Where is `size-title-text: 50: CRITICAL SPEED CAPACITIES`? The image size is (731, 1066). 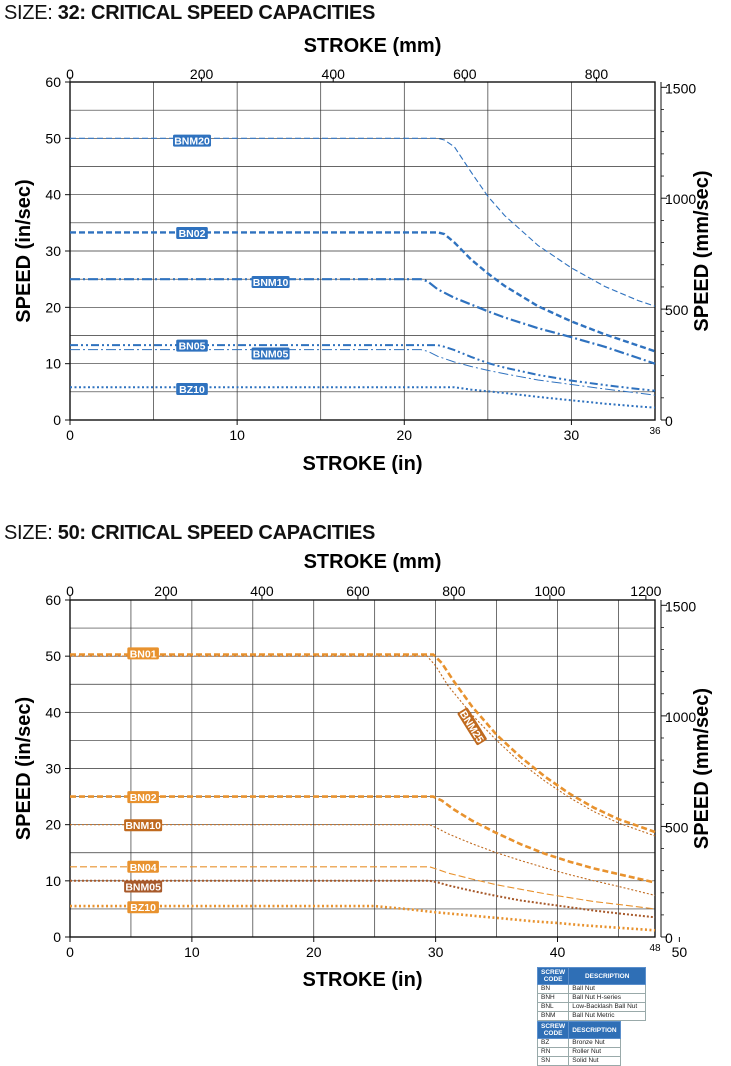
size-title-text: 50: CRITICAL SPEED CAPACITIES is located at coordinates (216, 533).